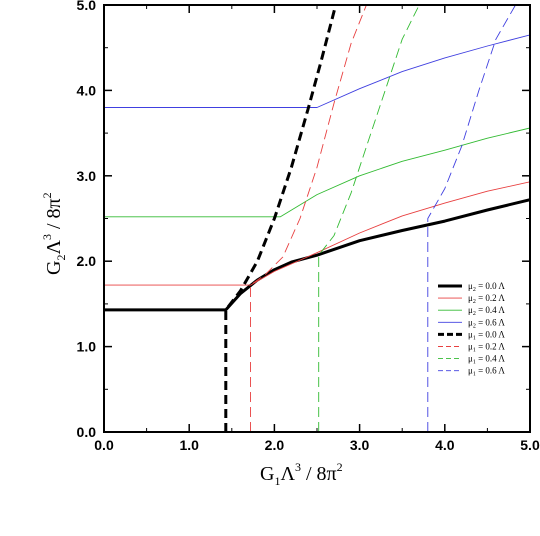  Describe the element at coordinates (275, 445) in the screenshot. I see `x-tick-label: 2.0` at that location.